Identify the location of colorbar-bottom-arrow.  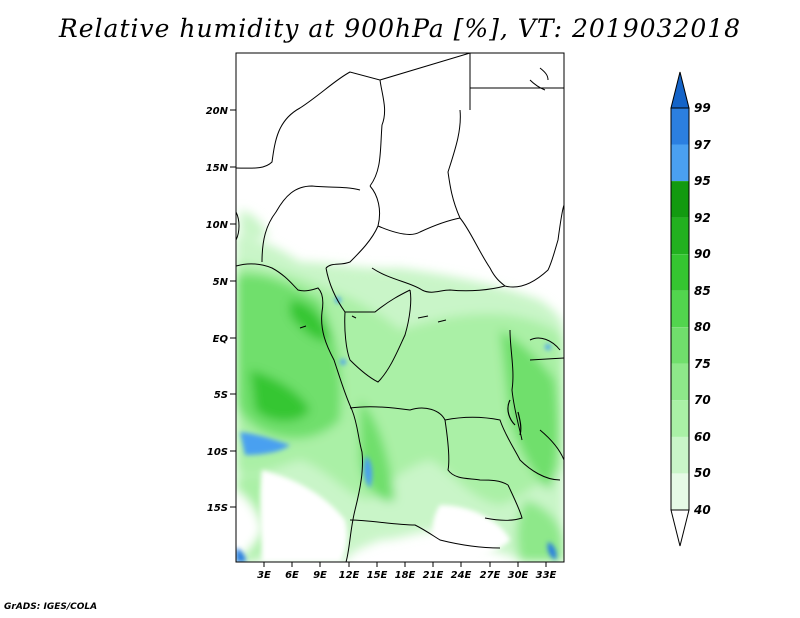
(680, 528).